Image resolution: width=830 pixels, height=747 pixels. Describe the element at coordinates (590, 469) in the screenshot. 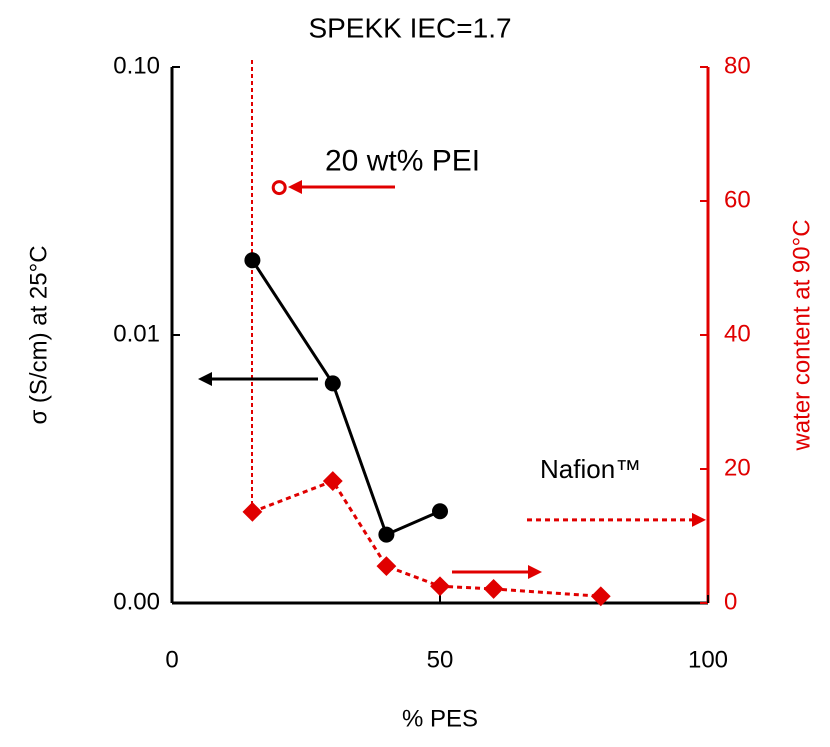

I see `annotation: Nafion™` at that location.